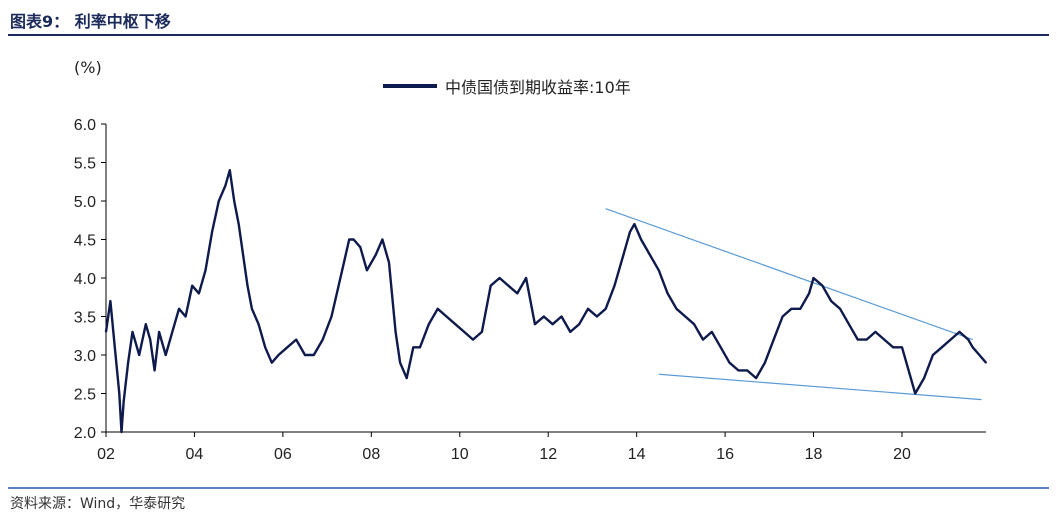 This screenshot has height=521, width=1057. Describe the element at coordinates (85, 125) in the screenshot. I see `y-tick-label: 6.0` at that location.